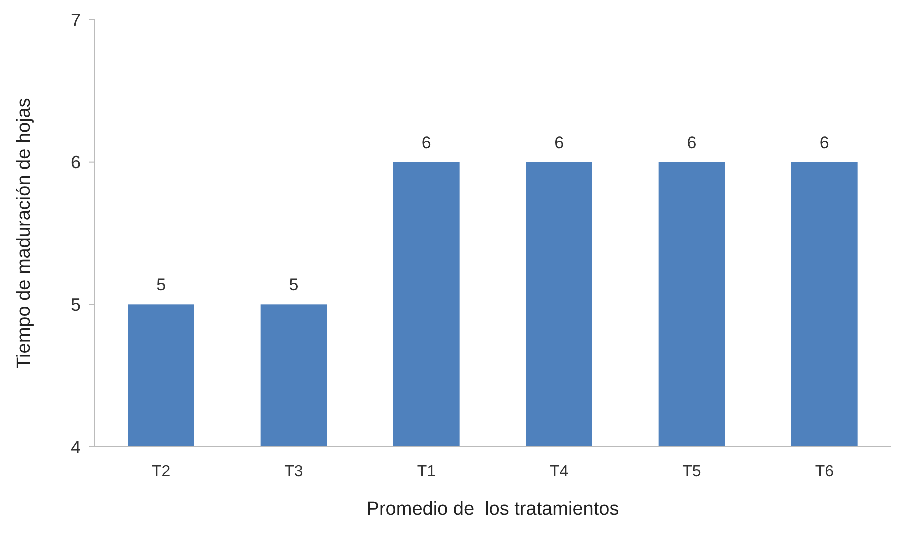  I want to click on x-tick-label: T6, so click(824, 472).